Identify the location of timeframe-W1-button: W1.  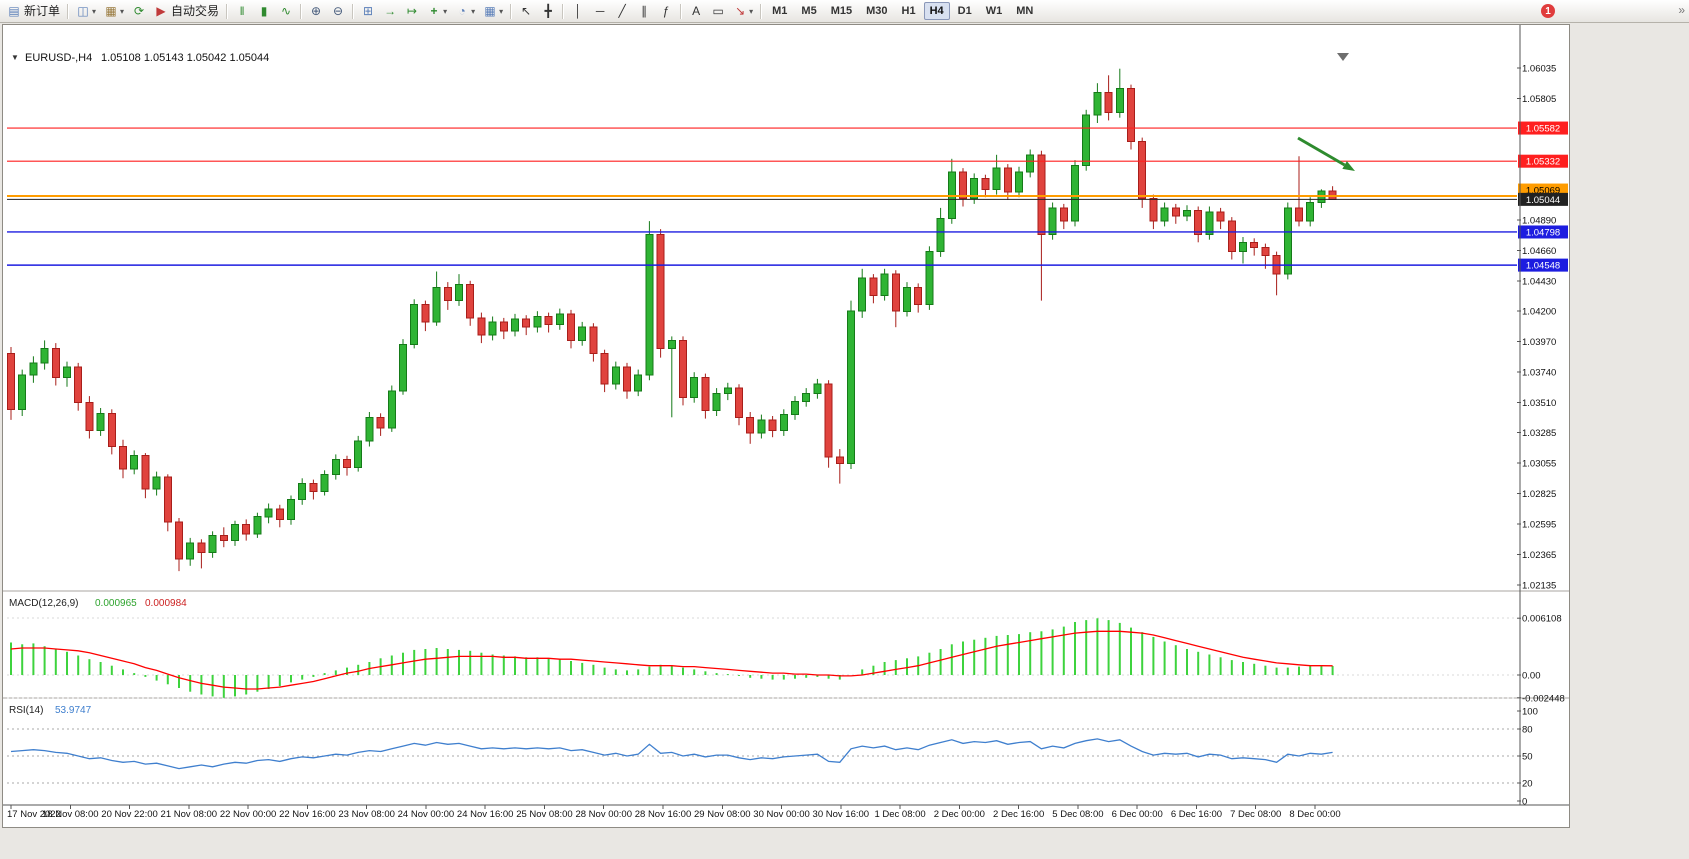
(994, 11).